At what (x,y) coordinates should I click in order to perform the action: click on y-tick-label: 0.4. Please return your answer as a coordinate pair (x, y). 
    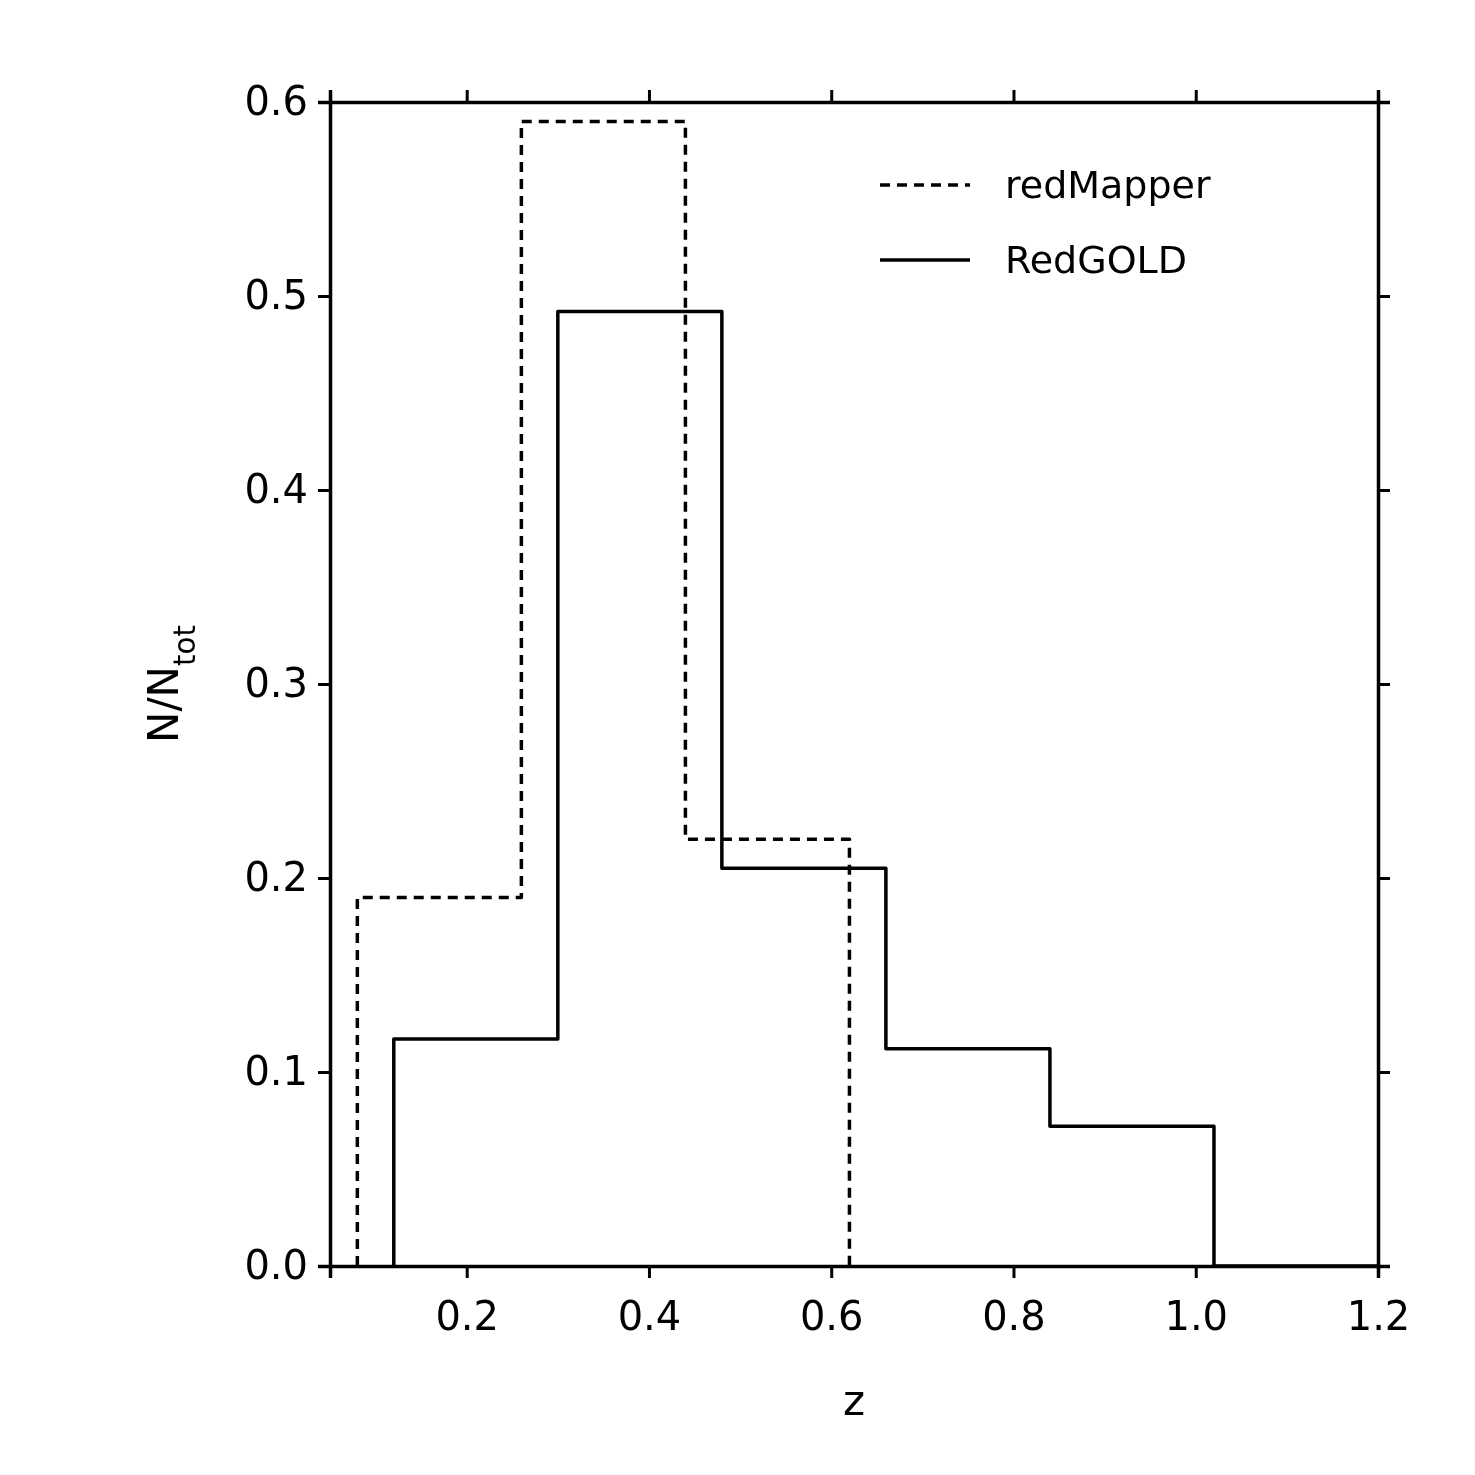
    Looking at the image, I should click on (276, 489).